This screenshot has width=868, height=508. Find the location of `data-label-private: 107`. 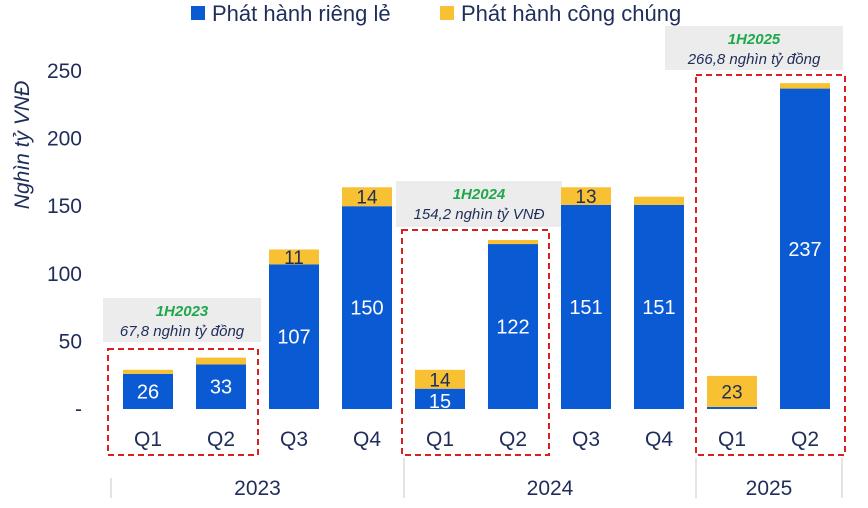

data-label-private: 107 is located at coordinates (293, 338).